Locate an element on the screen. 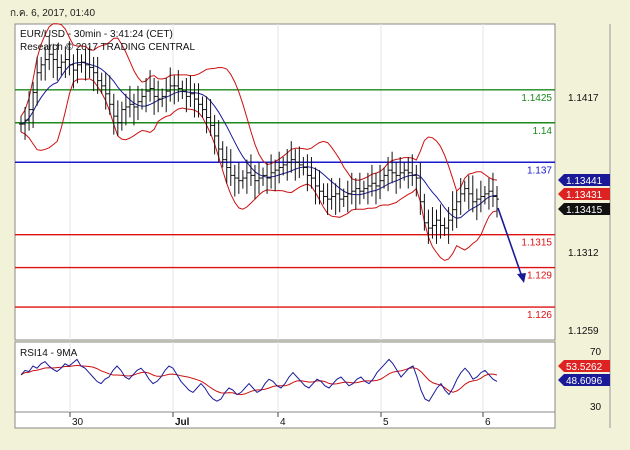 Image resolution: width=630 pixels, height=450 pixels. rsi-badge-1-shape is located at coordinates (584, 366).